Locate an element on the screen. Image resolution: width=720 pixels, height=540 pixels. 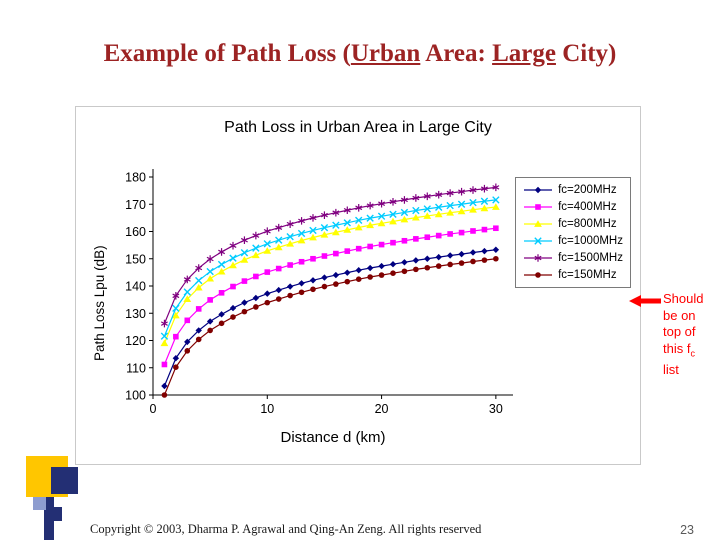
annotation-line: be on is located at coordinates (679, 315).